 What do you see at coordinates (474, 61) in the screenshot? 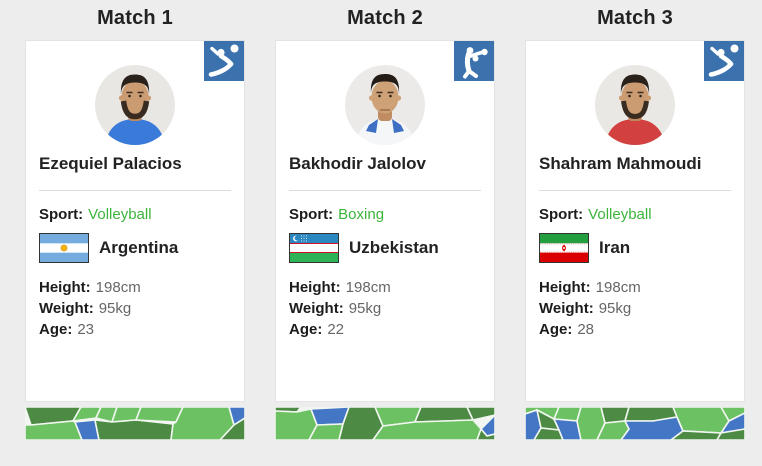
I see `boxing-icon` at bounding box center [474, 61].